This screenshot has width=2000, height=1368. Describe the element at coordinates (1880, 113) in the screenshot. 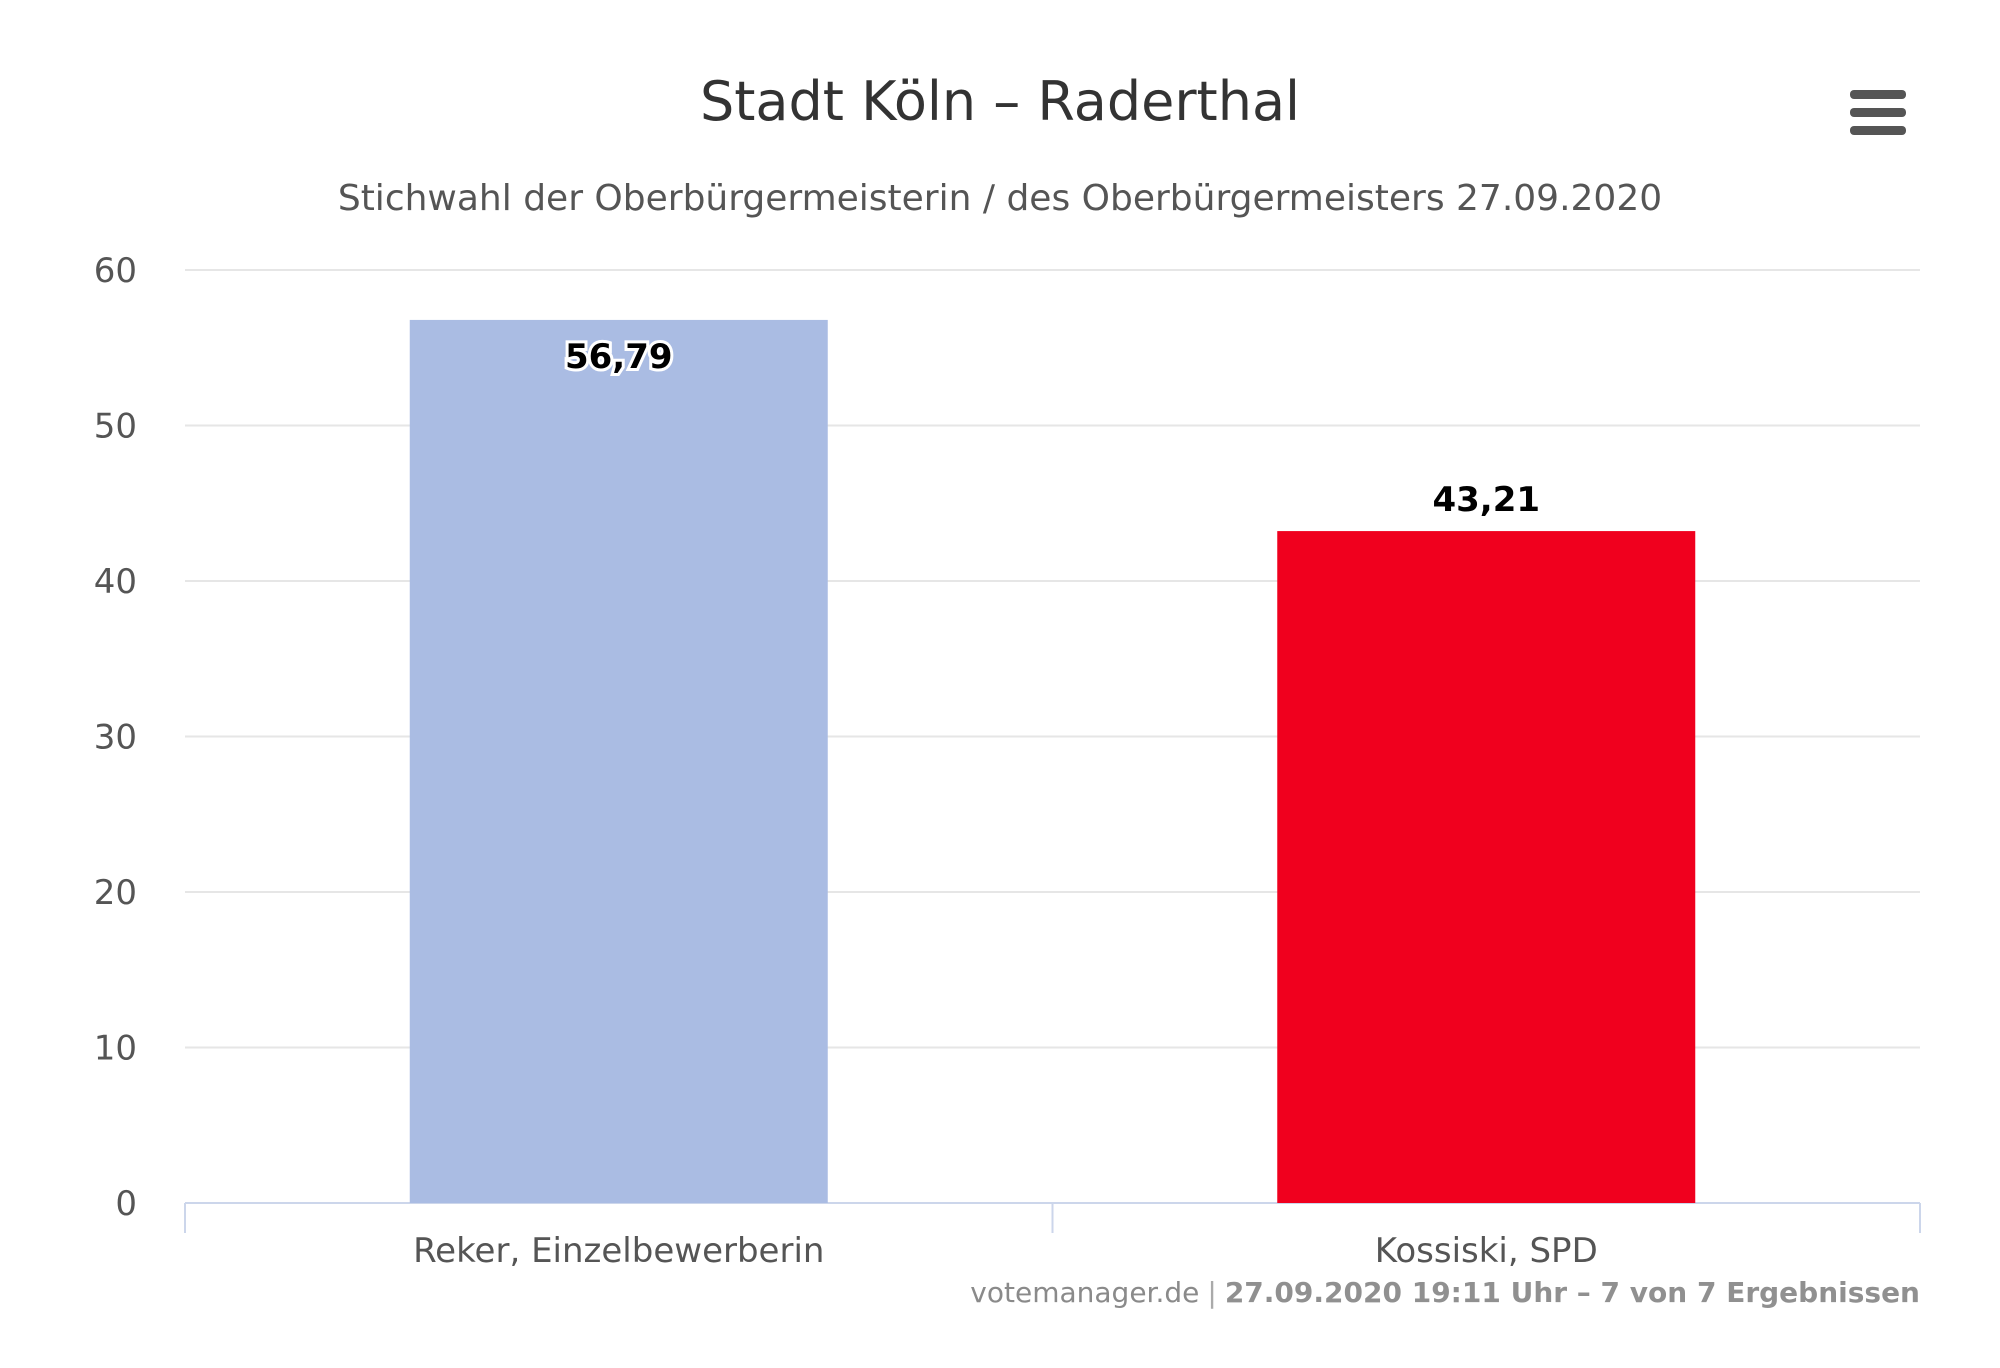

I see `chart-menu-button` at that location.